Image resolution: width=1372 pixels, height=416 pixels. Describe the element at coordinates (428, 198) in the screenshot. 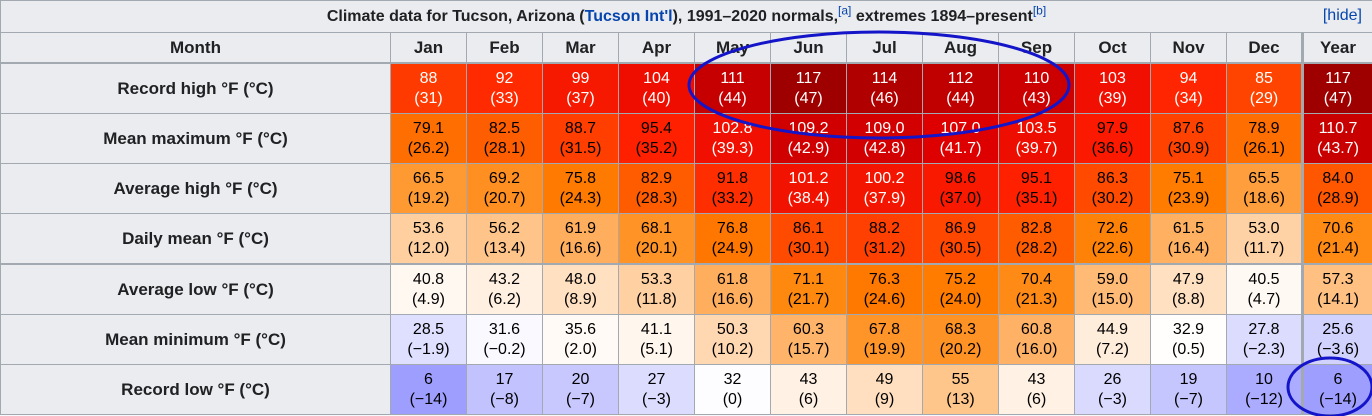

I see `celsius-value: (19.2)` at that location.